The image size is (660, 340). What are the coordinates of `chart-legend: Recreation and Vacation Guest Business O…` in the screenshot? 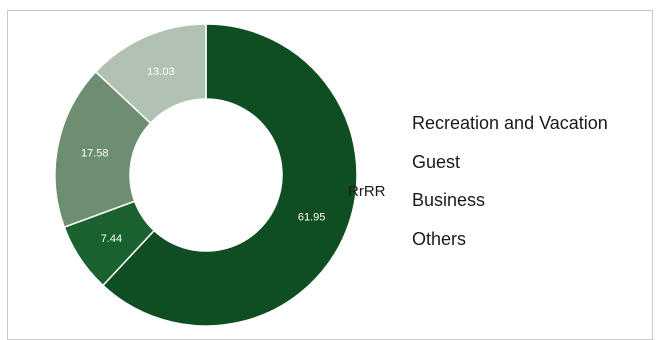 It's located at (510, 188).